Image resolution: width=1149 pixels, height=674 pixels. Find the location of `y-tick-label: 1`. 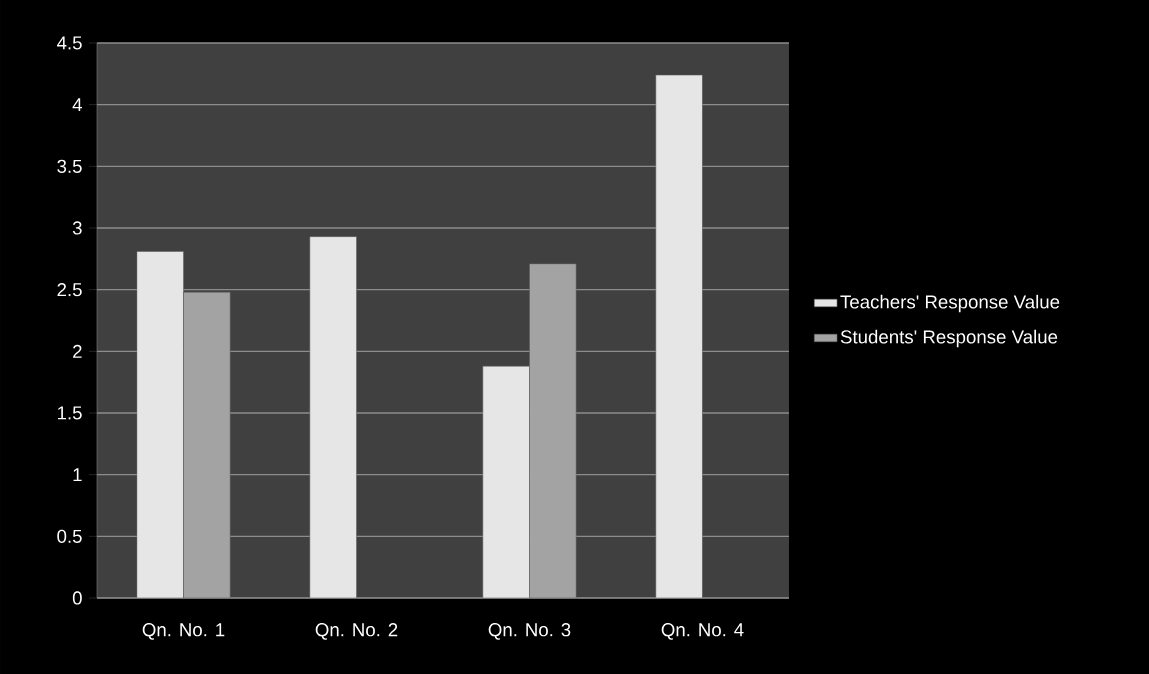

y-tick-label: 1 is located at coordinates (77, 475).